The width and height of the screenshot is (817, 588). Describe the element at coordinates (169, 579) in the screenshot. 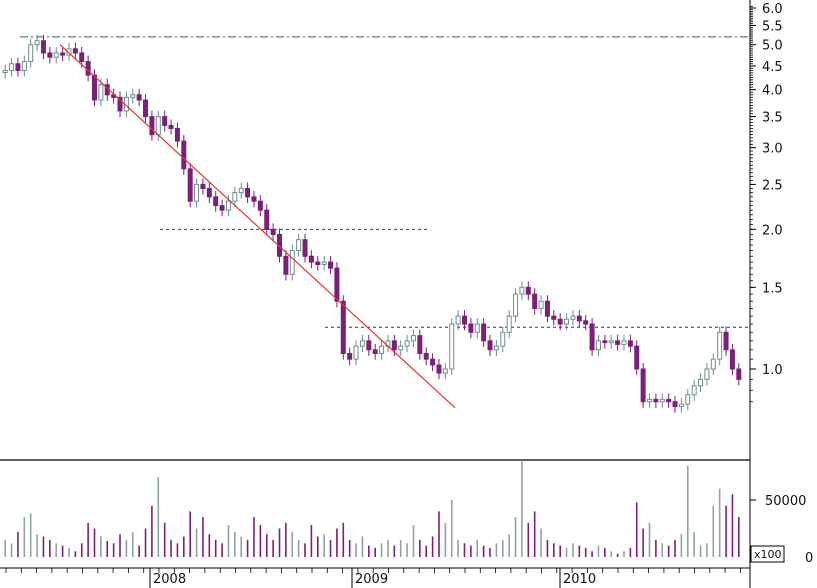

I see `year-label: 2008` at that location.